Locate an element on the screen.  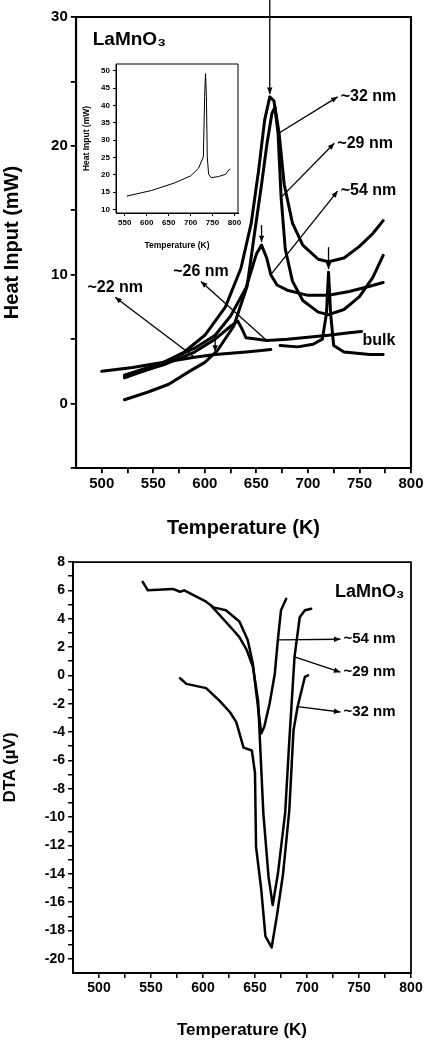
y-tick-label: 4 is located at coordinates (61, 617).